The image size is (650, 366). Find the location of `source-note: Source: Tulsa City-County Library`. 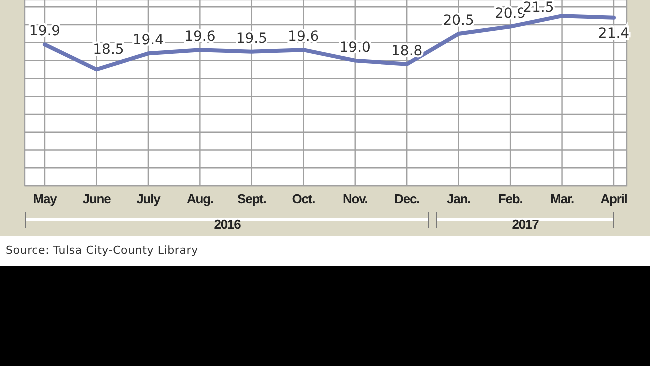

source-note: Source: Tulsa City-County Library is located at coordinates (102, 250).